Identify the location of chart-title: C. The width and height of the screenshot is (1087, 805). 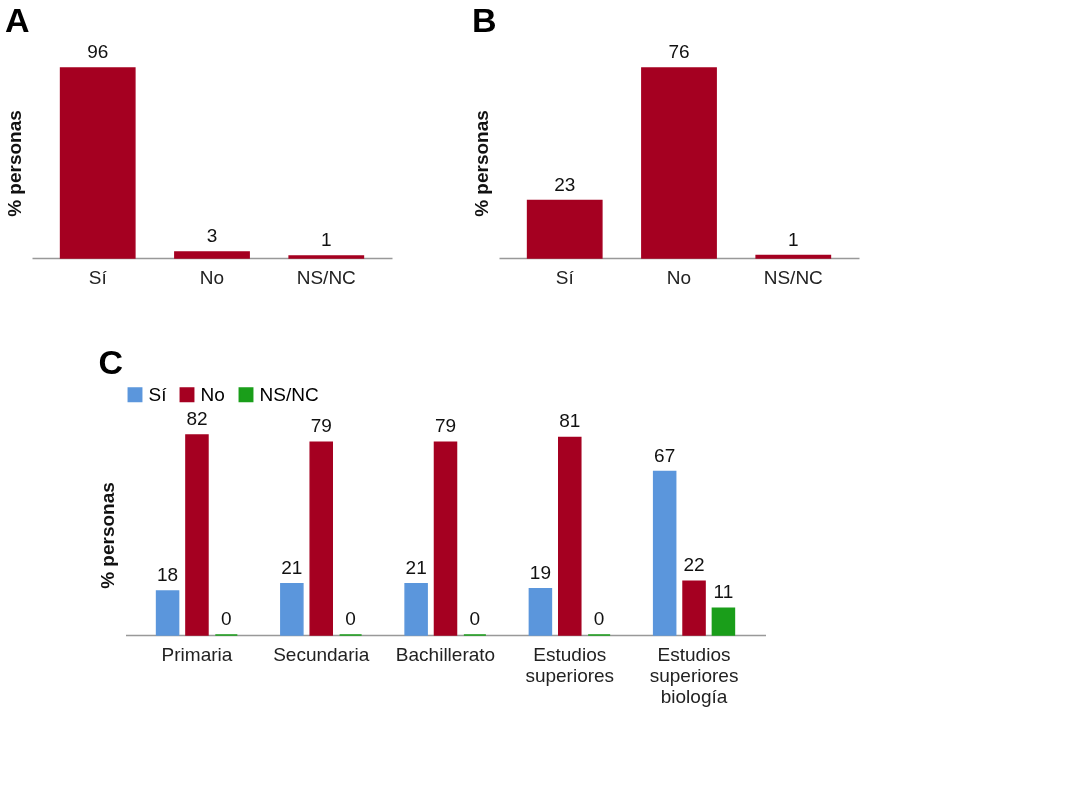
(111, 362).